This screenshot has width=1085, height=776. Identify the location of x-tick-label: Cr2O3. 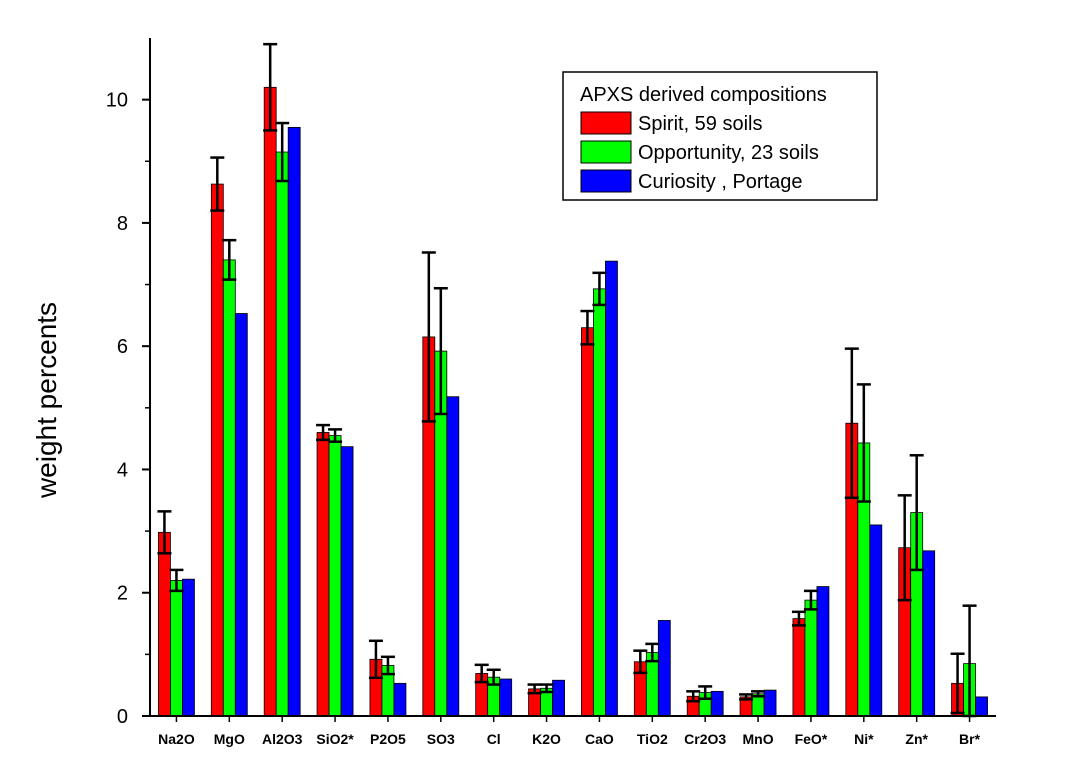
(705, 739).